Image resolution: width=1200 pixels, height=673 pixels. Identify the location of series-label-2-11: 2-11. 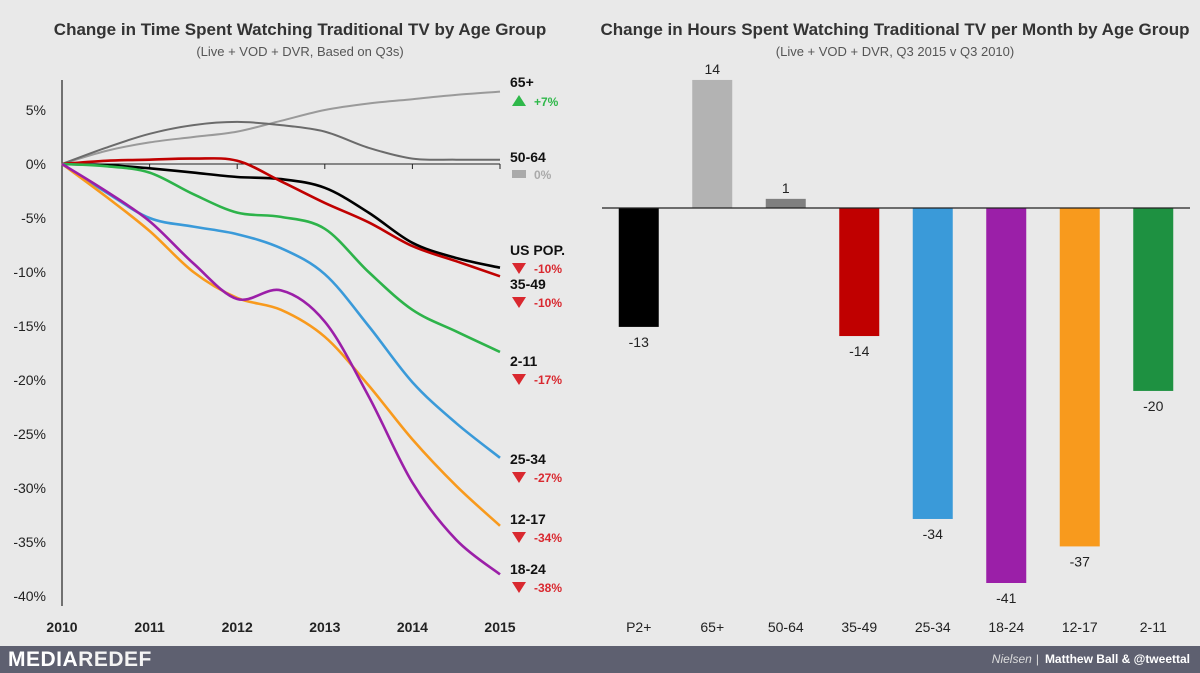
(523, 361).